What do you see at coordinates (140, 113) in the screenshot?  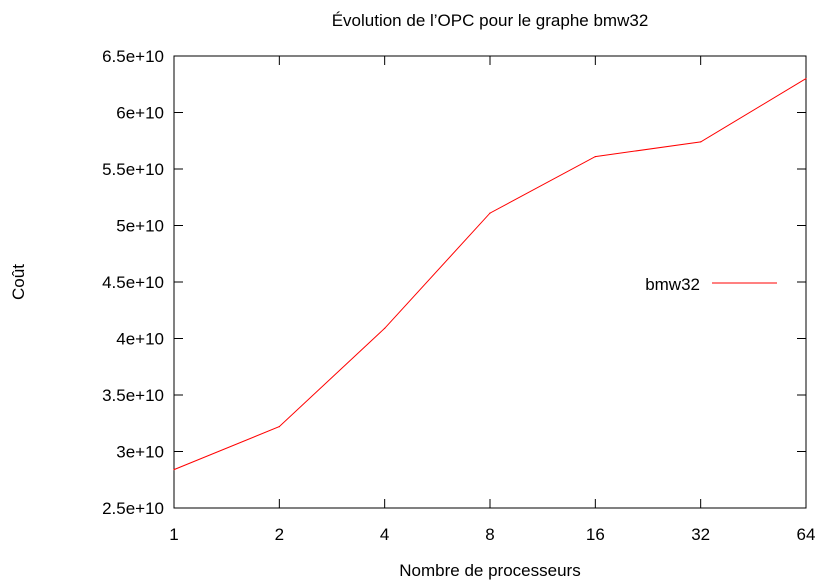 I see `y-tick-label: 6e+10` at bounding box center [140, 113].